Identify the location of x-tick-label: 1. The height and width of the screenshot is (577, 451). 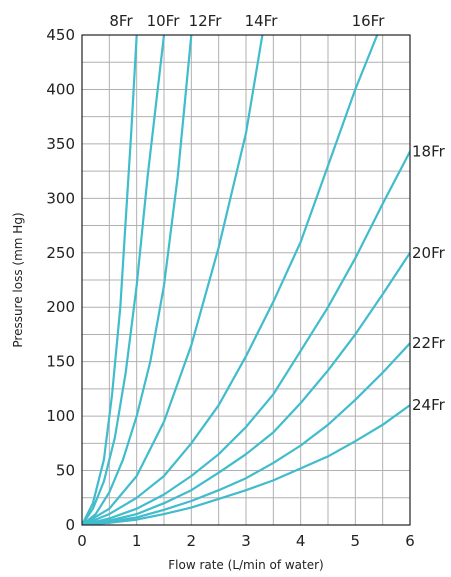
(137, 541).